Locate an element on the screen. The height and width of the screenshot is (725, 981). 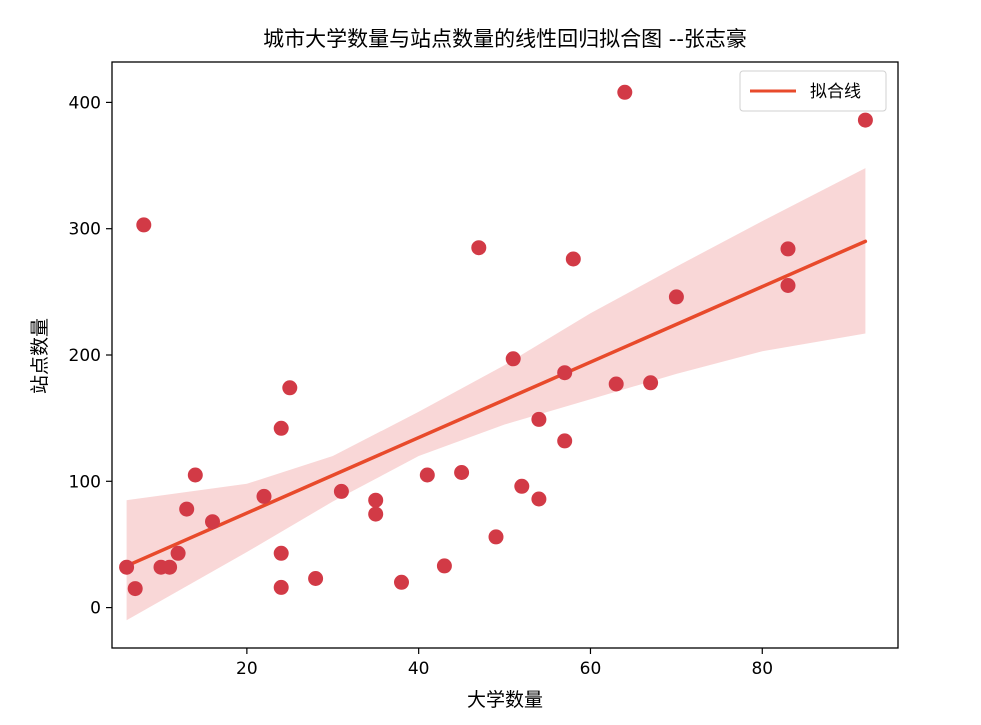
legend: 拟合线 is located at coordinates (813, 91).